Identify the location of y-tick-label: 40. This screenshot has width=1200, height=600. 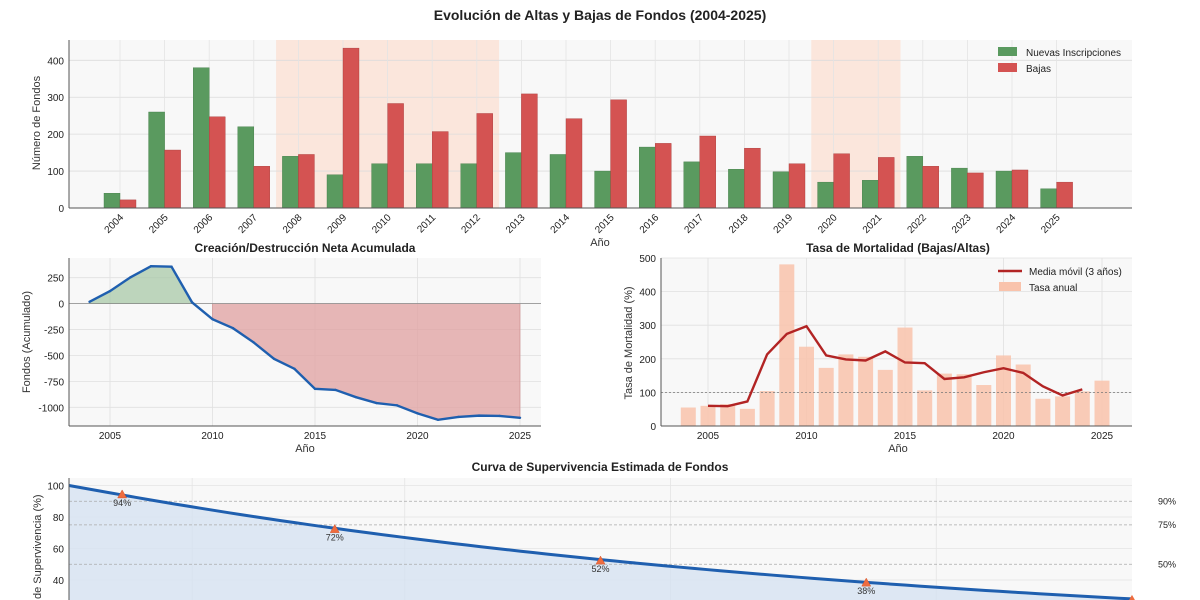
(59, 581).